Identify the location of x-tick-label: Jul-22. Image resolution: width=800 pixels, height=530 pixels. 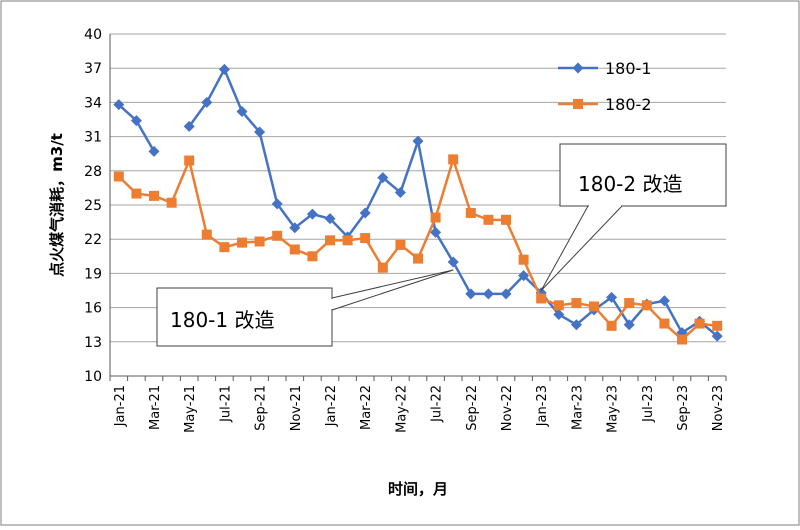
(437, 404).